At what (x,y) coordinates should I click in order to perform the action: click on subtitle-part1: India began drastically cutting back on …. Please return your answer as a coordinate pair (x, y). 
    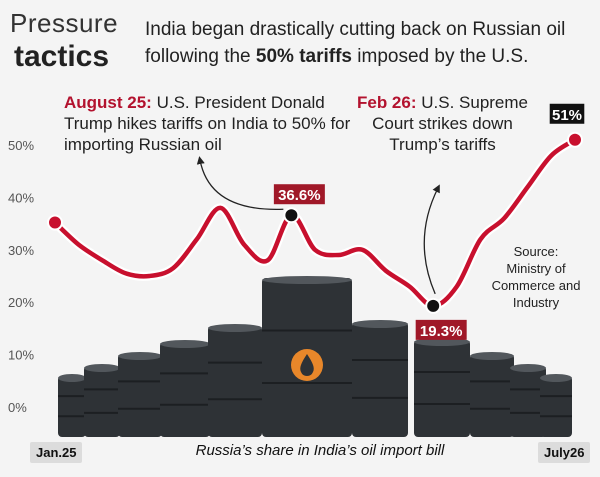
    Looking at the image, I should click on (355, 43).